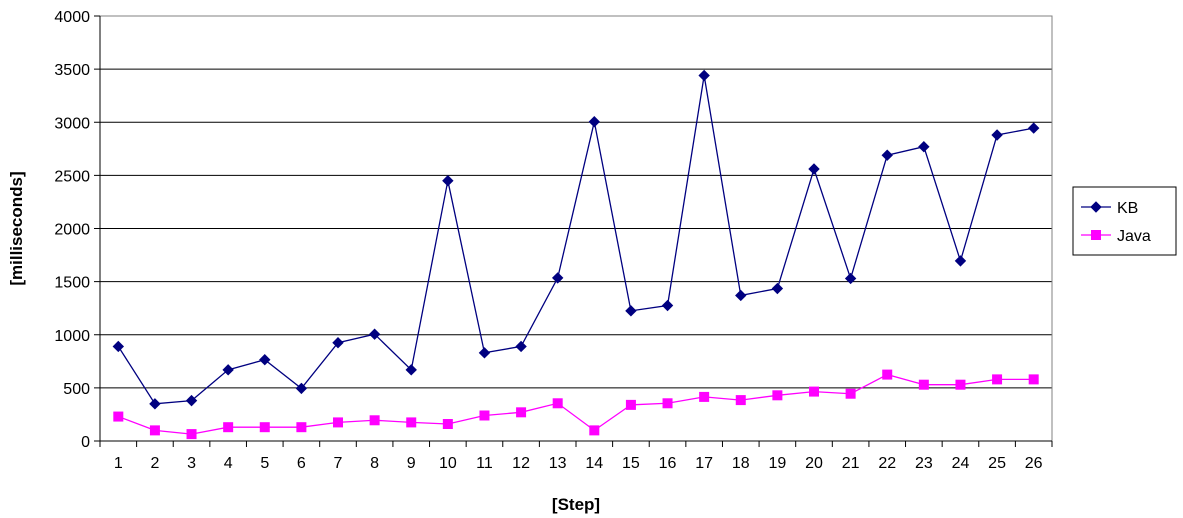  I want to click on x-tick-label: 23, so click(924, 463).